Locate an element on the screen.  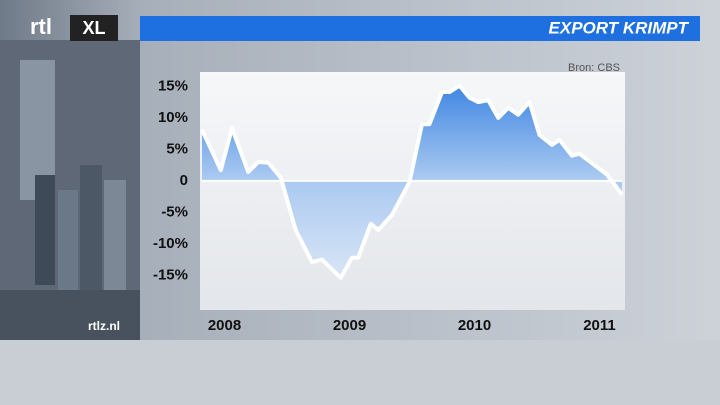
x-tick-label: 2011 is located at coordinates (599, 325).